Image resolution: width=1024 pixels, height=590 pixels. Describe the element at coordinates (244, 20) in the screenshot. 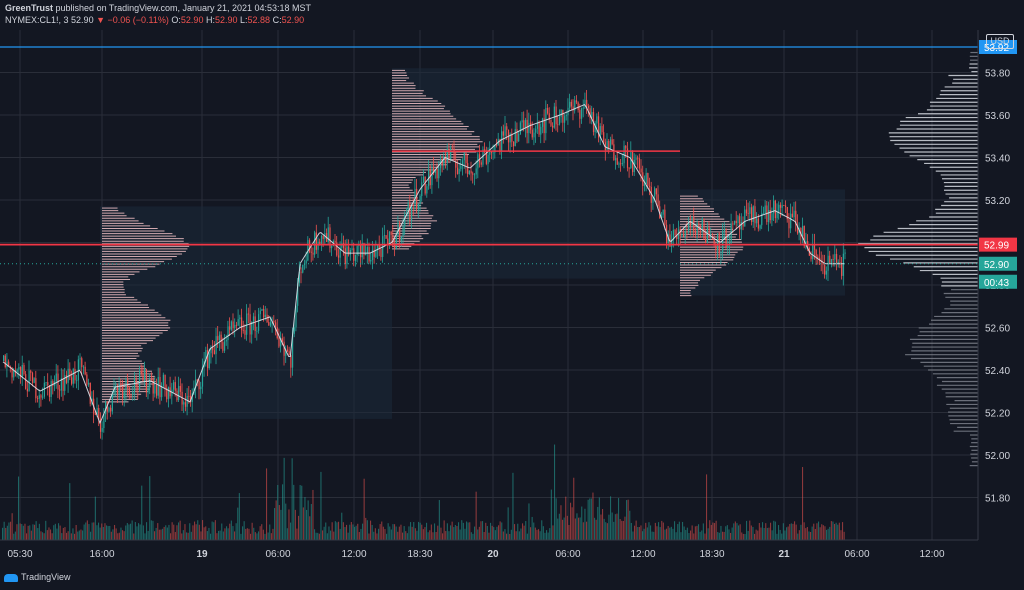

I see `low-label: L:` at that location.